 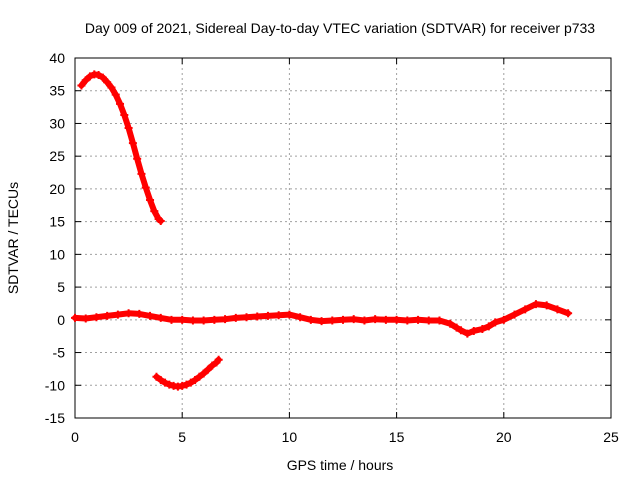 What do you see at coordinates (57, 58) in the screenshot?
I see `y-tick-label: 40` at bounding box center [57, 58].